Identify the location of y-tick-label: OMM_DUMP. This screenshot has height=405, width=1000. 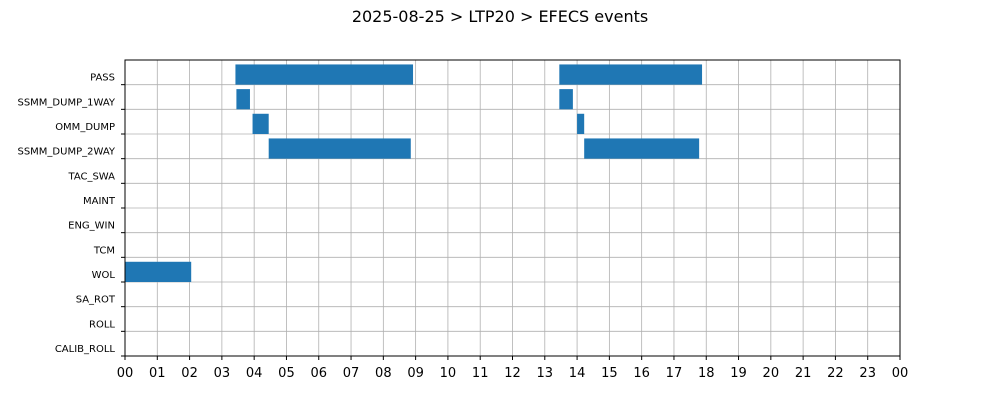
(85, 127).